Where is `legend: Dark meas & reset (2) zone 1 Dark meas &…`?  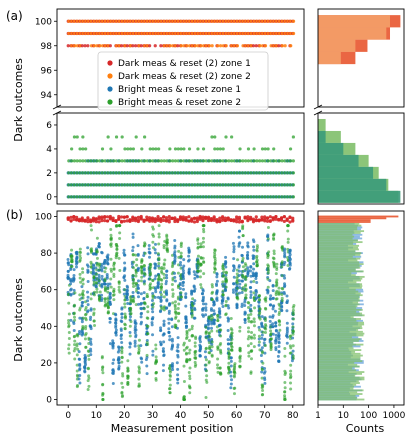 legend: Dark meas & reset (2) zone 1 Dark meas &… is located at coordinates (183, 81).